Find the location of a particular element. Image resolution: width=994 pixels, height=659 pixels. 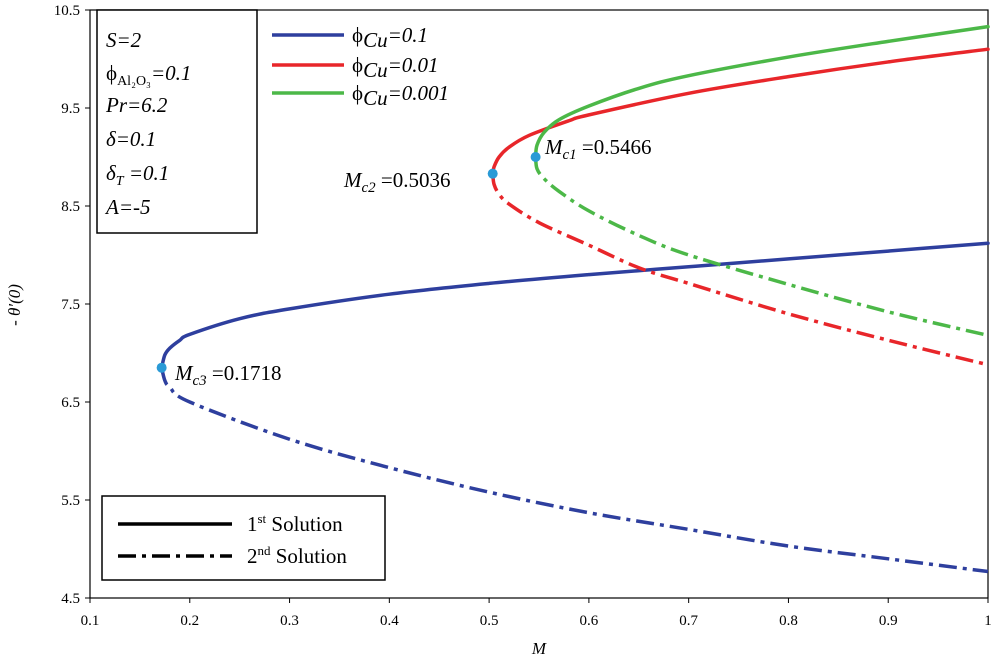

parameter-box: S=2 ϕAl₂O₃=0.1 Pr=6.2 δ=0.1 δT =0.1 A=-5 is located at coordinates (177, 121).